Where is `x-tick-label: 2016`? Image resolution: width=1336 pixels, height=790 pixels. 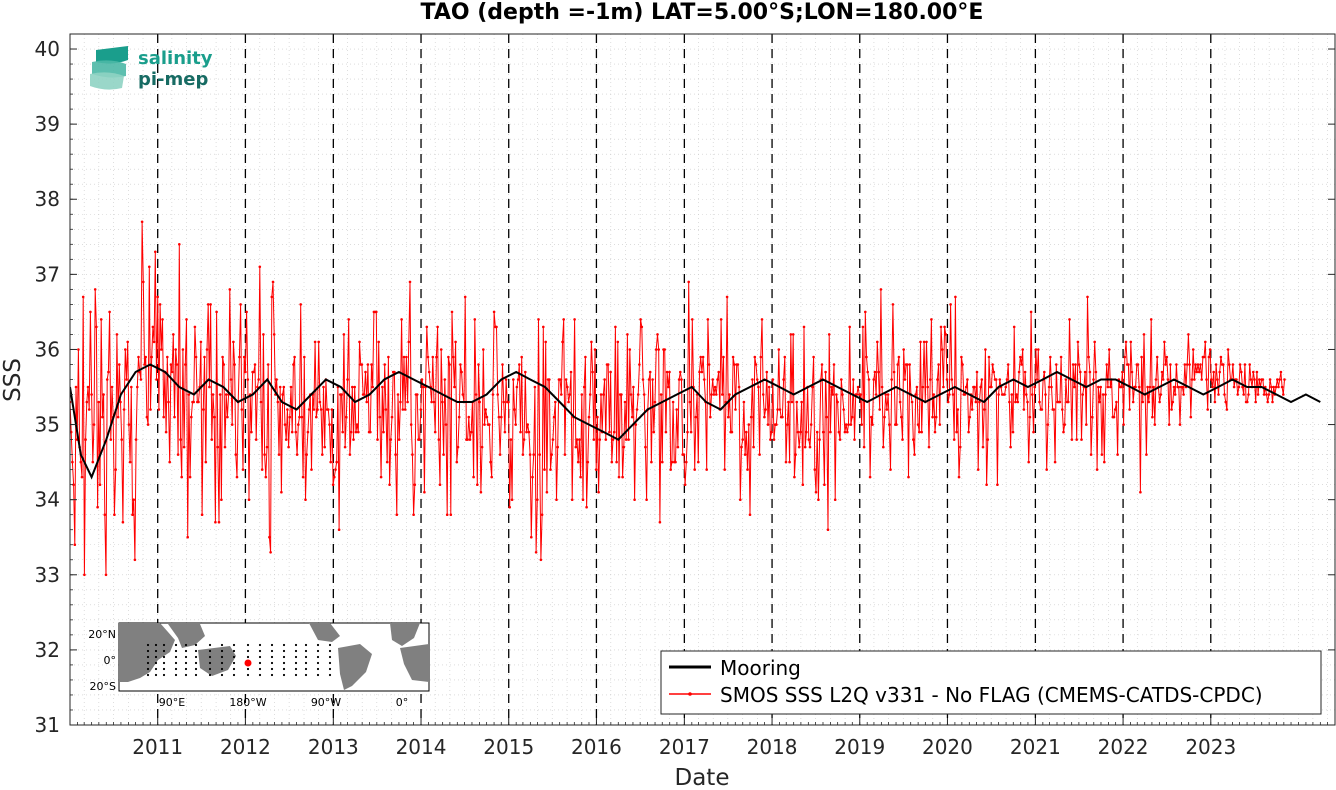 x-tick-label: 2016 is located at coordinates (596, 747).